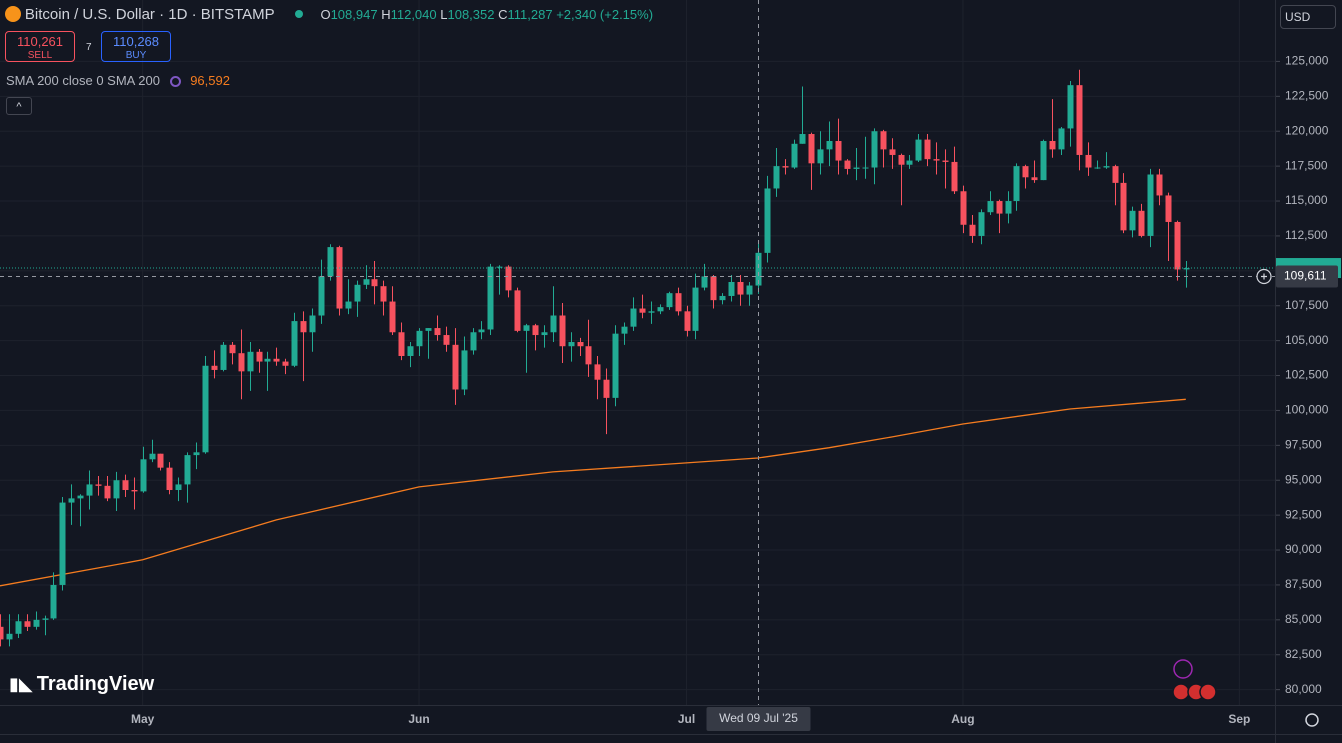 The height and width of the screenshot is (743, 1342). Describe the element at coordinates (1307, 375) in the screenshot. I see `y-tick-label: 102,500` at that location.